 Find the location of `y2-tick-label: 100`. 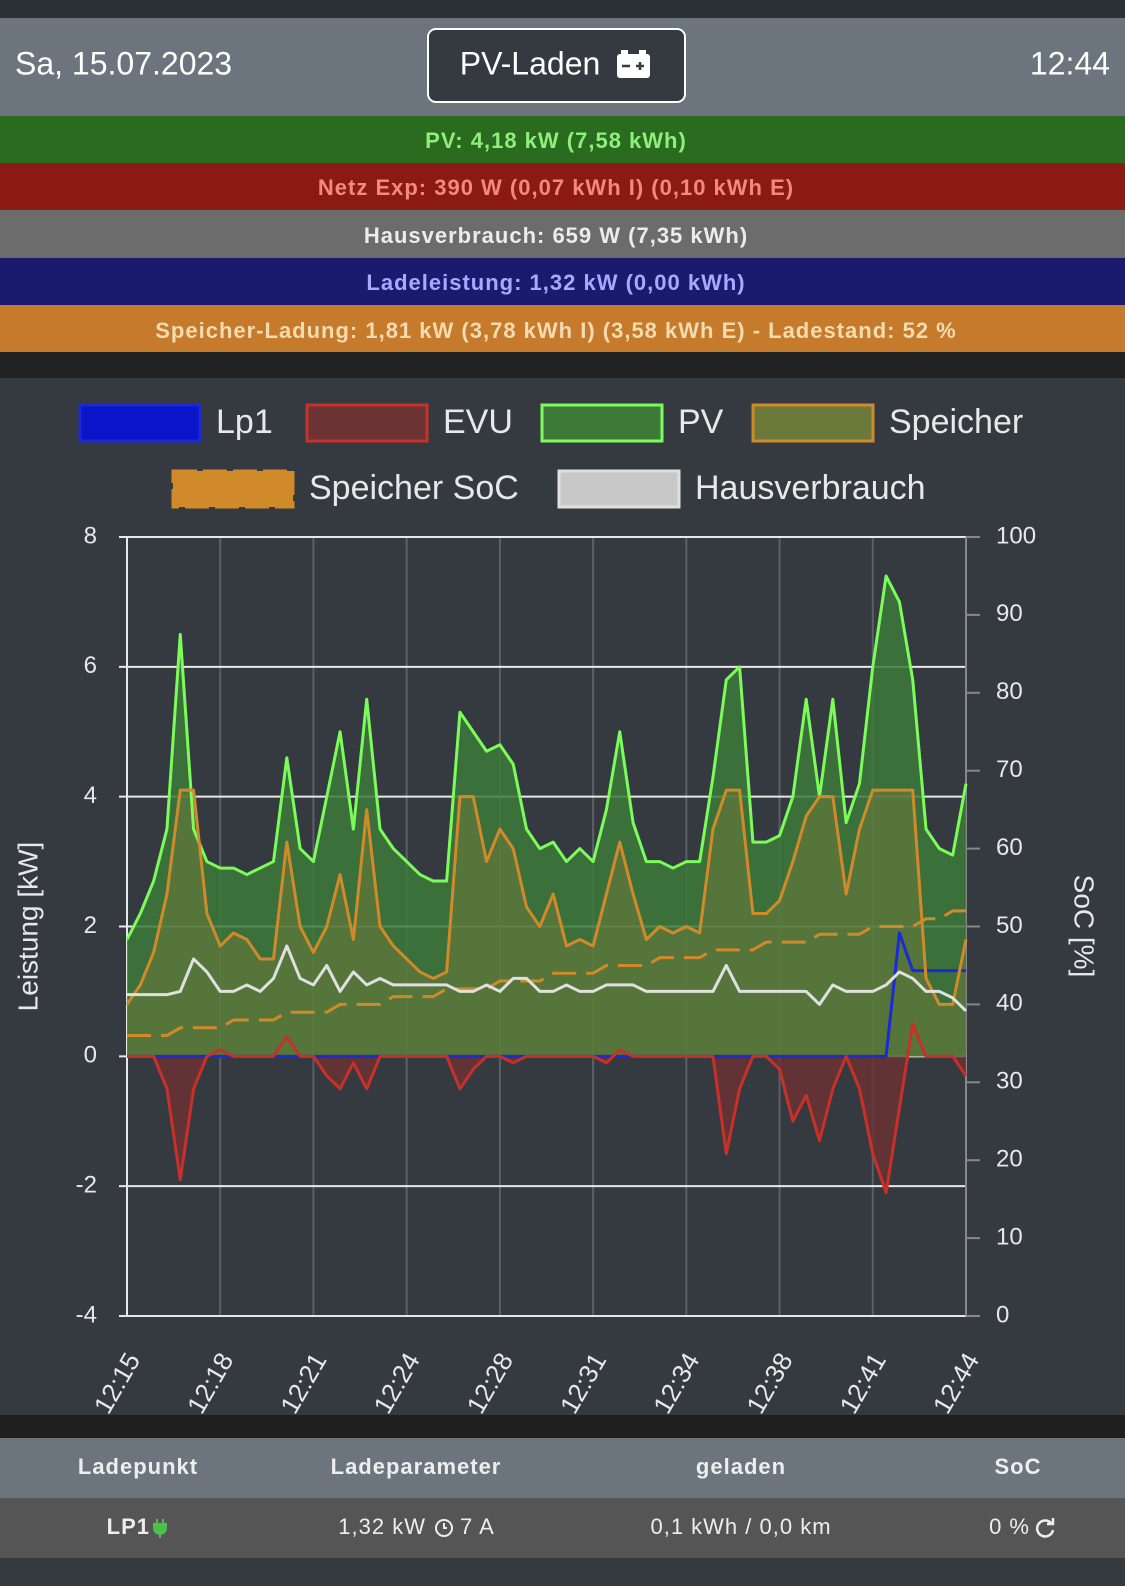

y2-tick-label: 100 is located at coordinates (1016, 535).